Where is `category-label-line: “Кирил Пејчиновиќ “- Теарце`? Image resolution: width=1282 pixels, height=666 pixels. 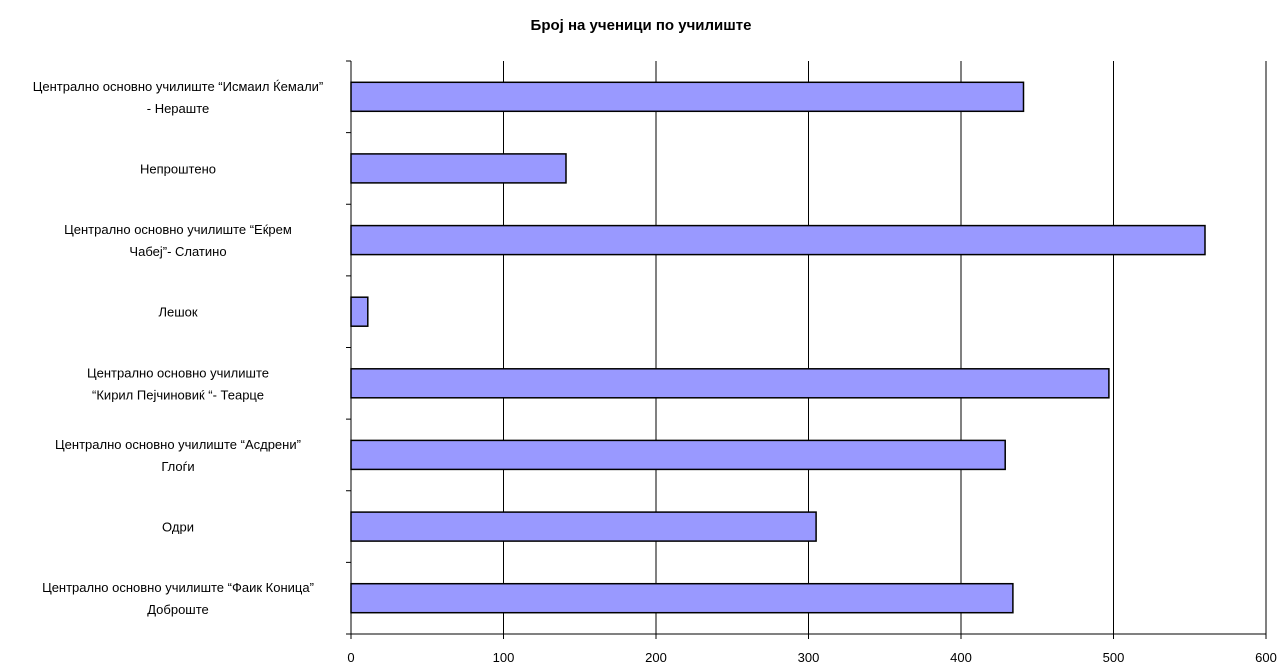 category-label-line: “Кирил Пејчиновиќ “- Теарце is located at coordinates (178, 394).